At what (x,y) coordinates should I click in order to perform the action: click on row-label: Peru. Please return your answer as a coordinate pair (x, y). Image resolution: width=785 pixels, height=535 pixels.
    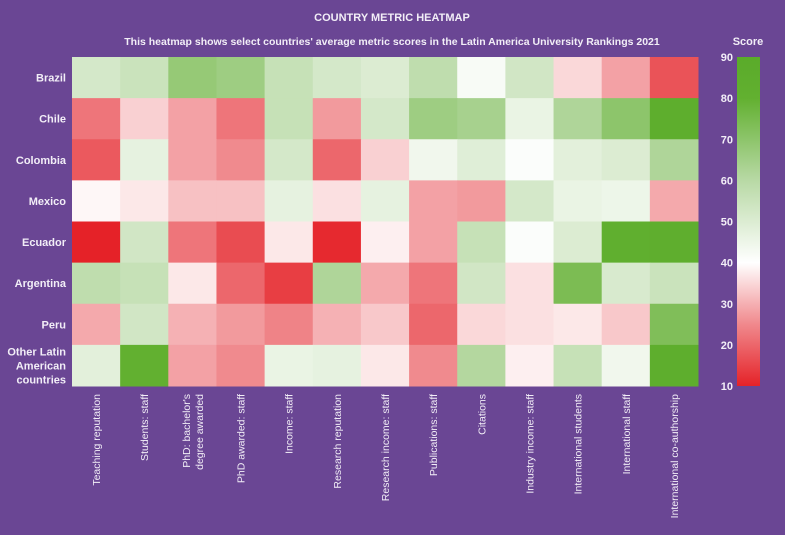
    Looking at the image, I should click on (54, 325).